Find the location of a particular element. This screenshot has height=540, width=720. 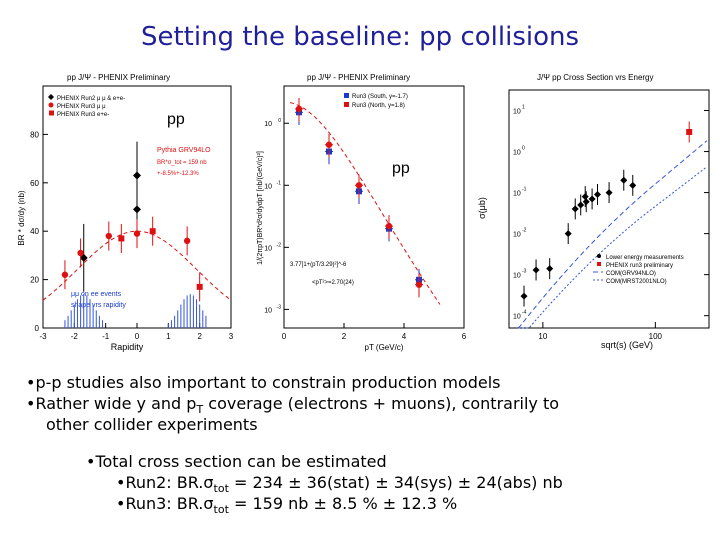

energy-ytick-exp: -3 is located at coordinates (524, 272).